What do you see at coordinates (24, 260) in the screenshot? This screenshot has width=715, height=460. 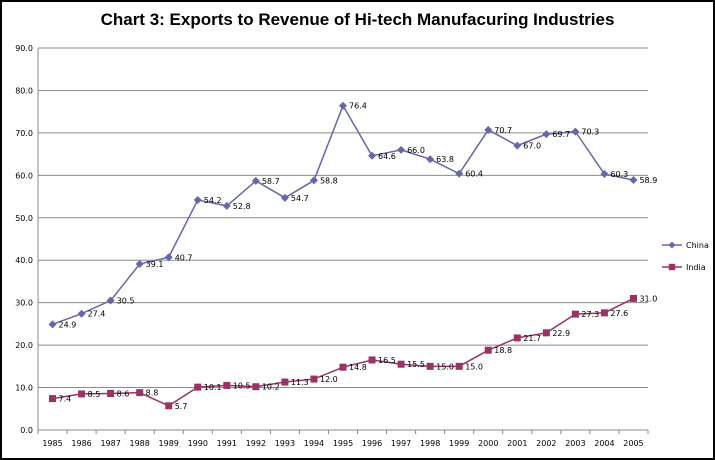 I see `y-tick-label: 40.0` at bounding box center [24, 260].